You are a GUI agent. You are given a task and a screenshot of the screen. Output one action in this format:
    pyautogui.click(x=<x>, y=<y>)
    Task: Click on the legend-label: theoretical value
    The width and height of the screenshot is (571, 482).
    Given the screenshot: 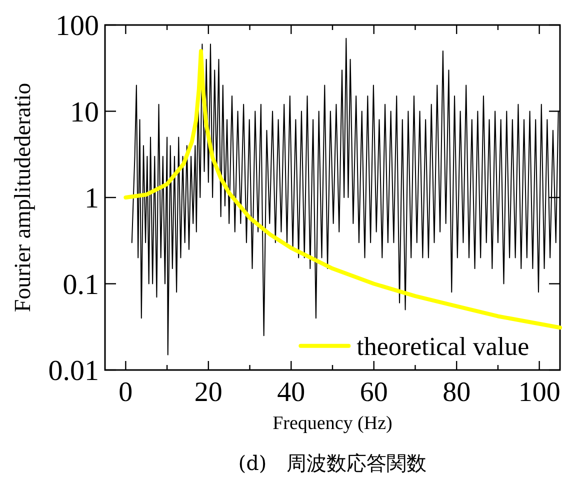 What is the action you would take?
    pyautogui.click(x=443, y=346)
    